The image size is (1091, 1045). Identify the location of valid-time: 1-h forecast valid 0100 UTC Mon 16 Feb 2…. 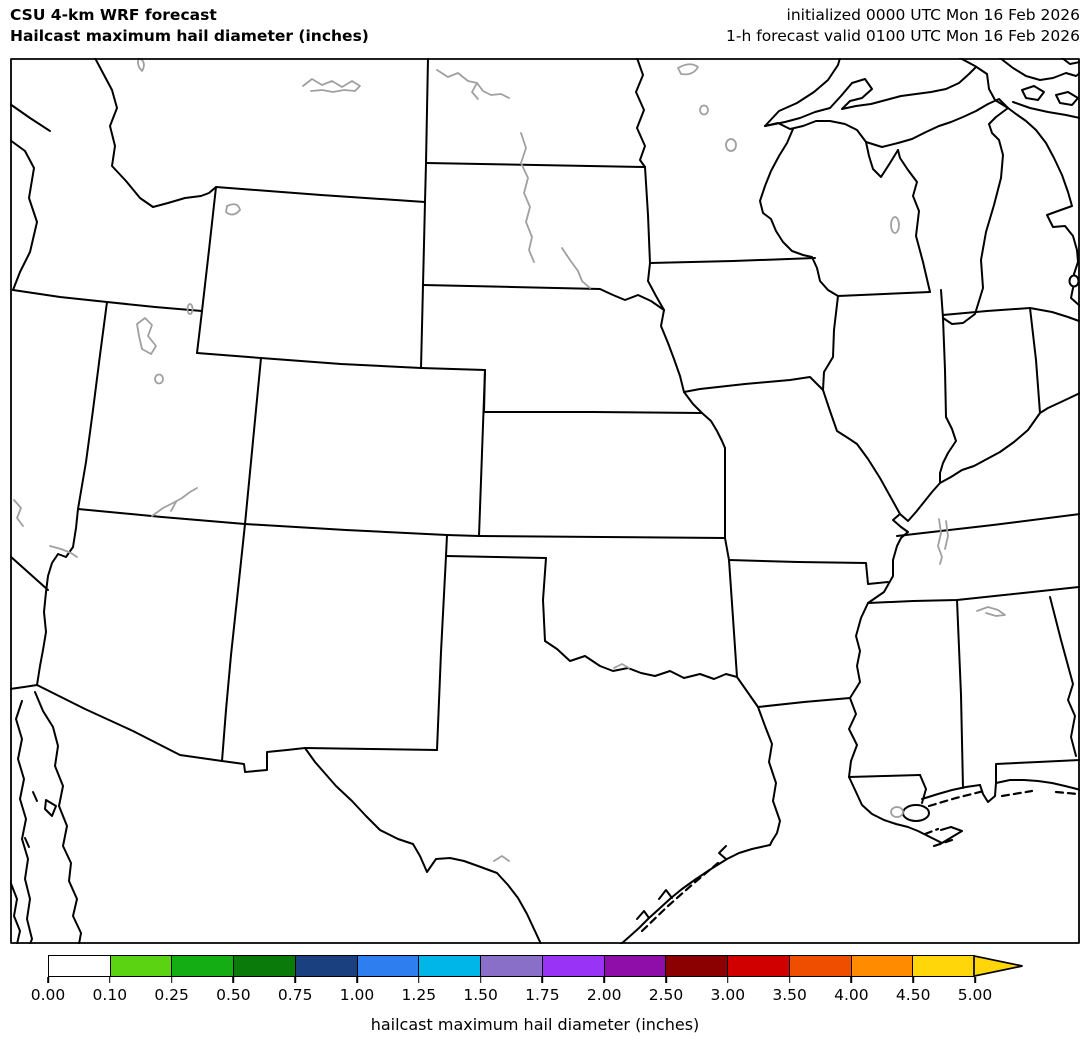
(903, 35).